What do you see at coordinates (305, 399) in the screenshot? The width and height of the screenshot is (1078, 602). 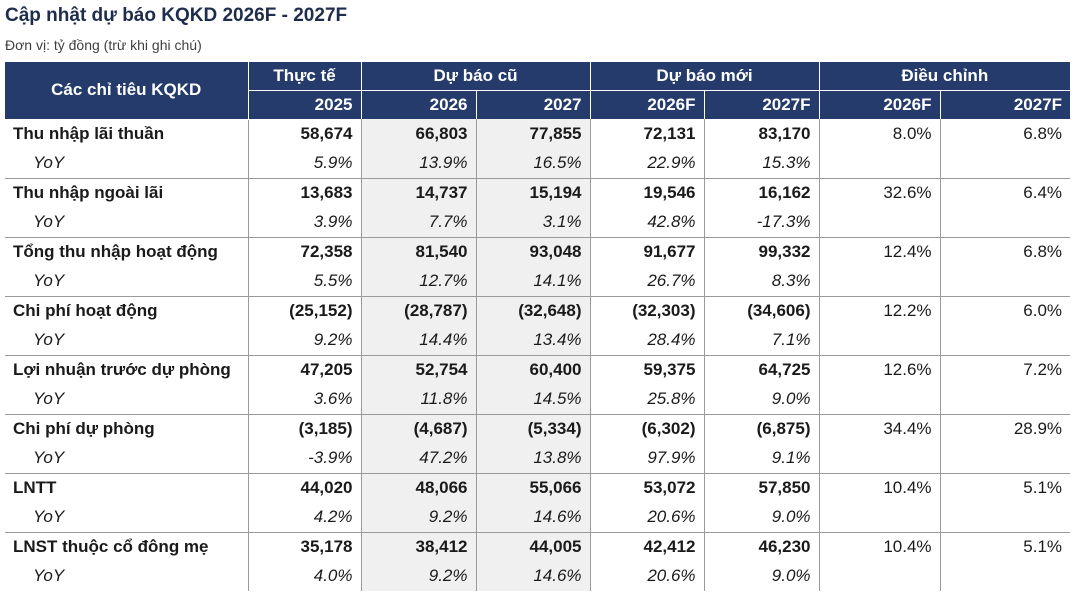 I see `yoy-cell: 3.6%` at bounding box center [305, 399].